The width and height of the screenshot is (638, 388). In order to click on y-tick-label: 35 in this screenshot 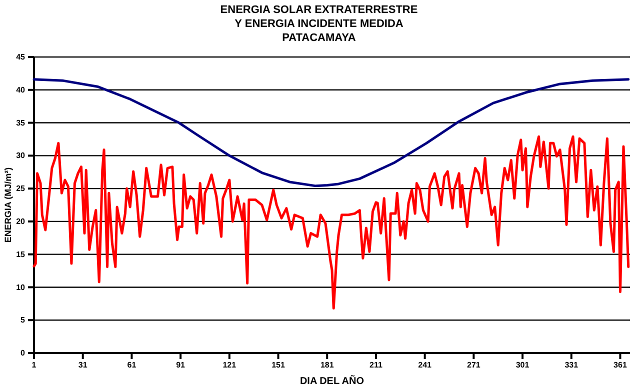, I will do `click(21, 123)`.